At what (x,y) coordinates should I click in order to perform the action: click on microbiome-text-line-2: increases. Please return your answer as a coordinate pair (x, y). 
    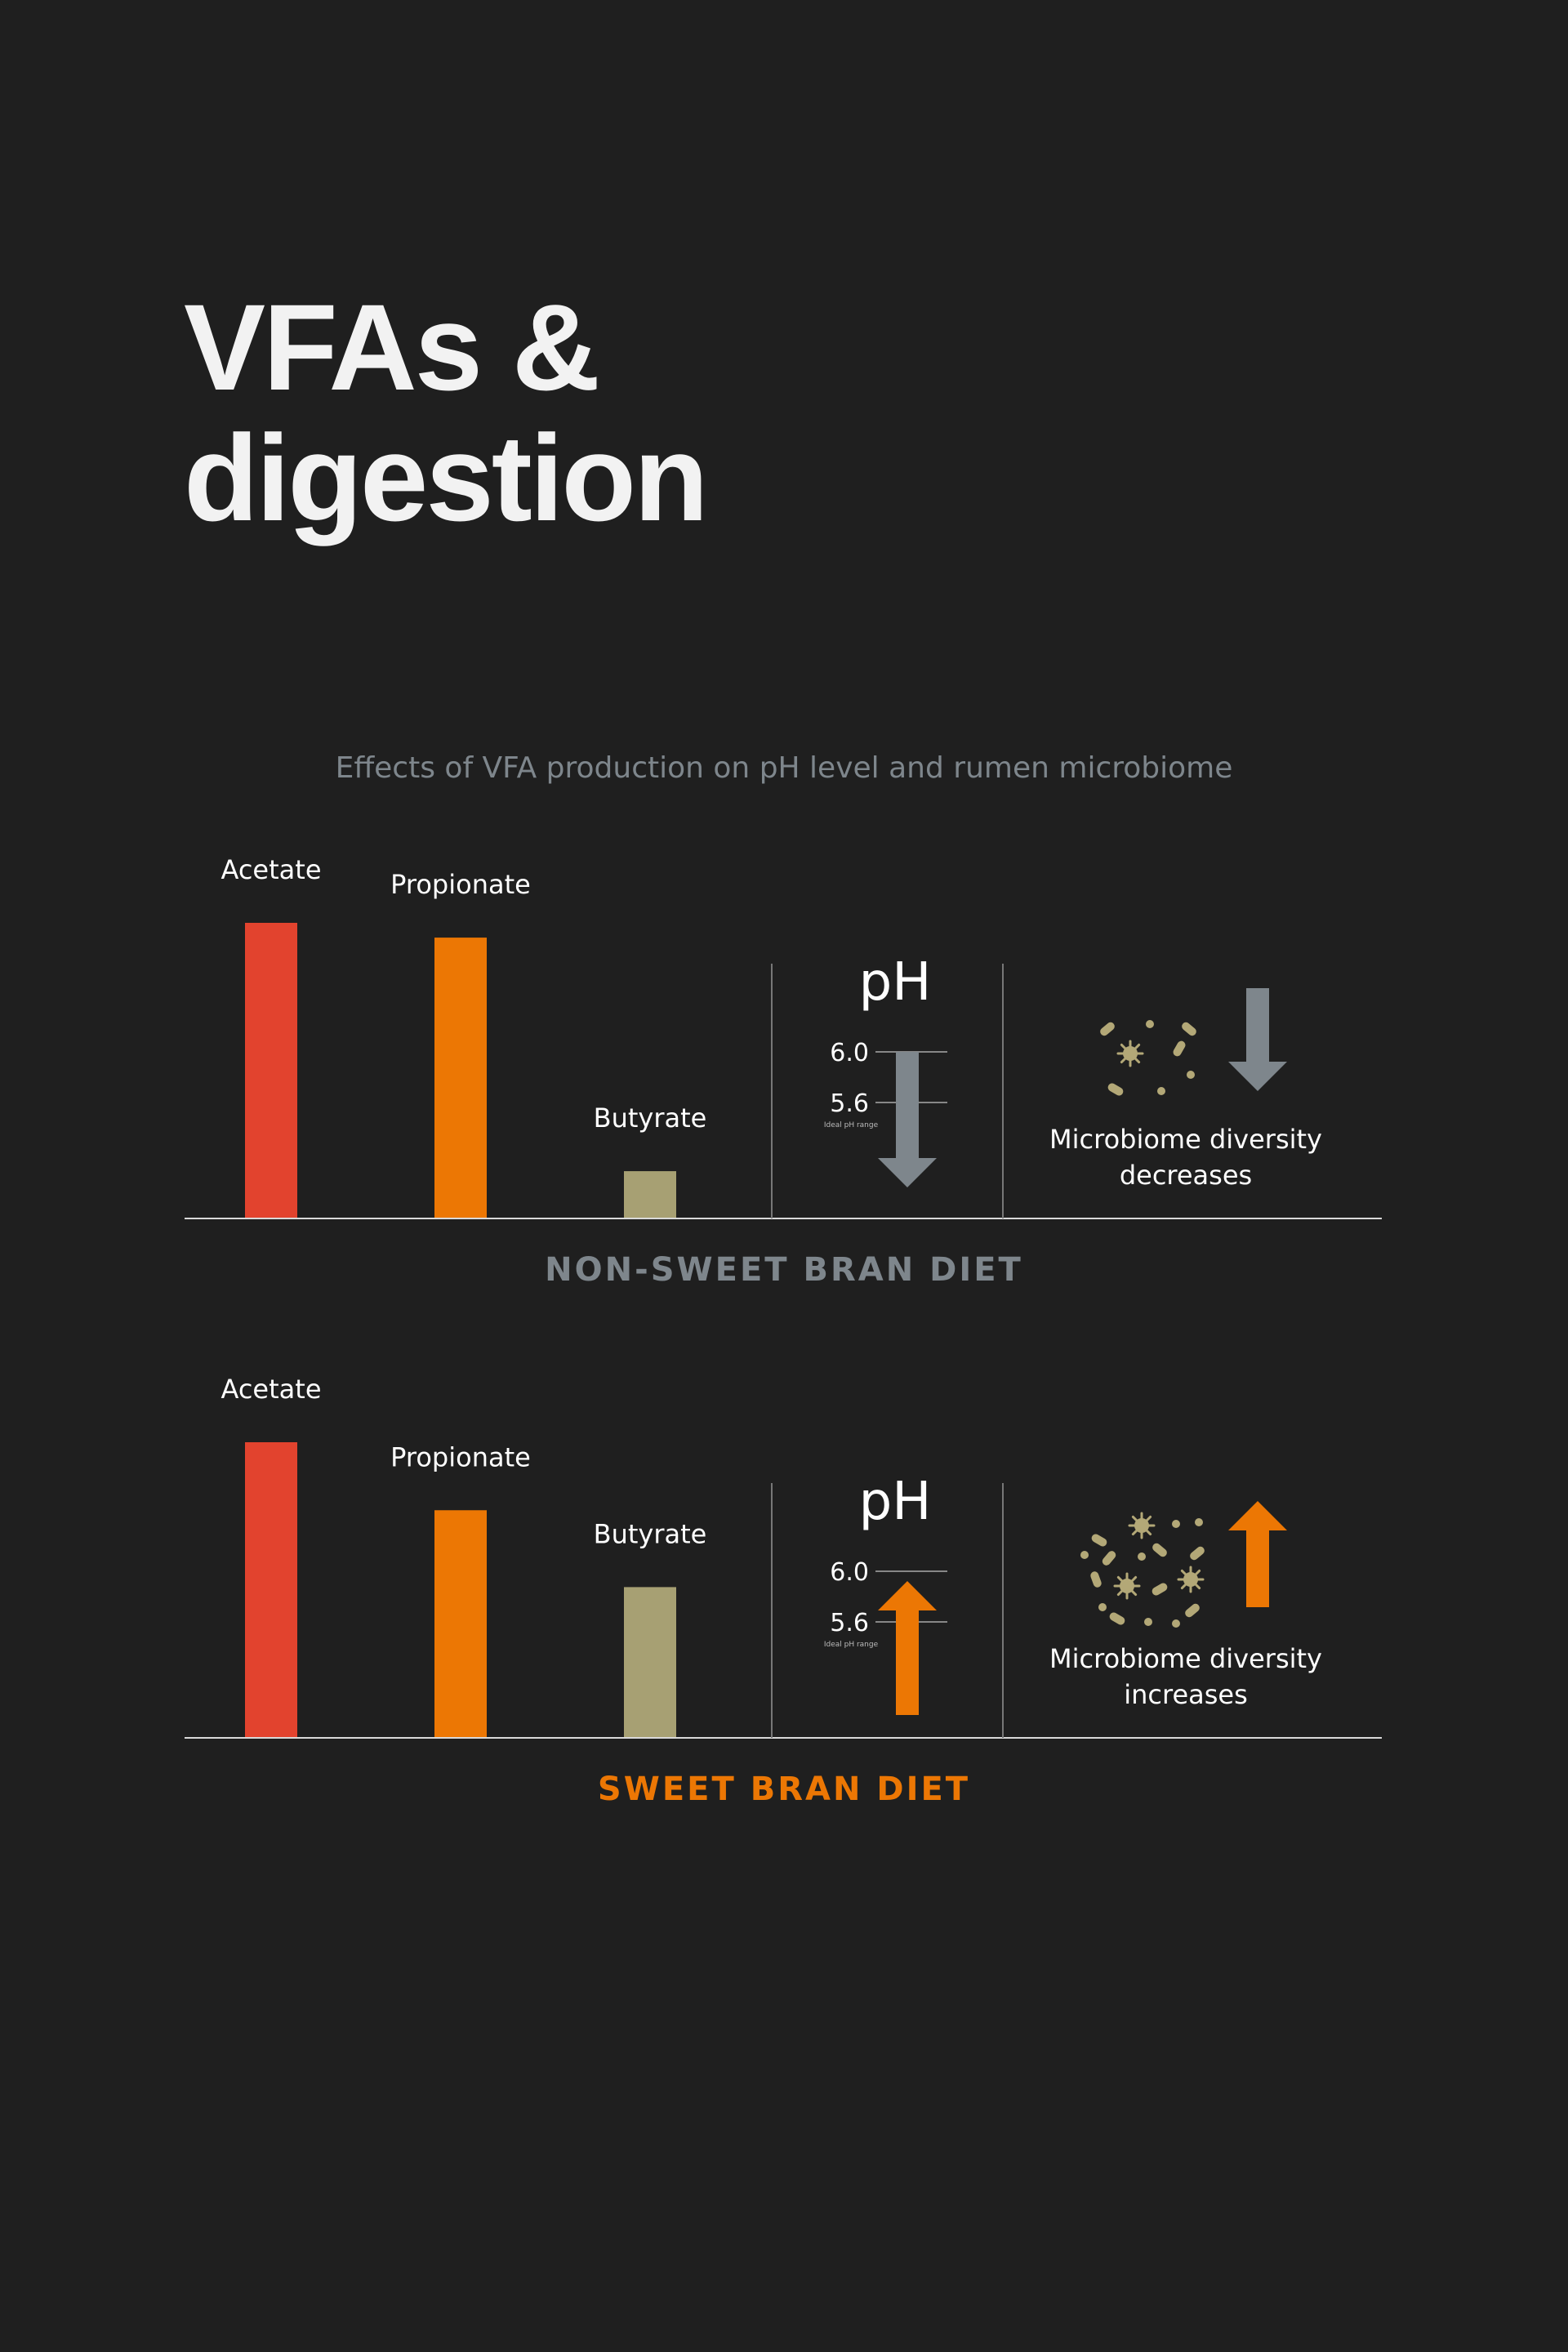
    Looking at the image, I should click on (1186, 1695).